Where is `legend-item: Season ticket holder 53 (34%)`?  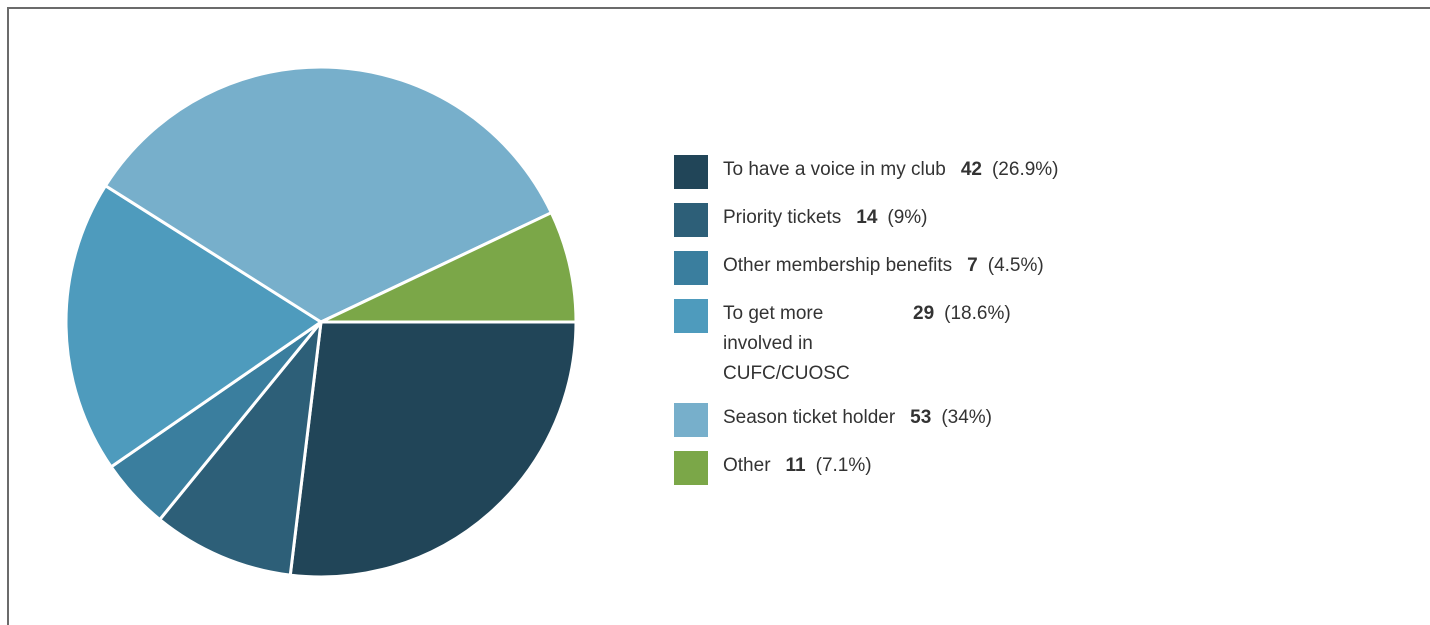
legend-item: Season ticket holder 53 (34%) is located at coordinates (954, 420).